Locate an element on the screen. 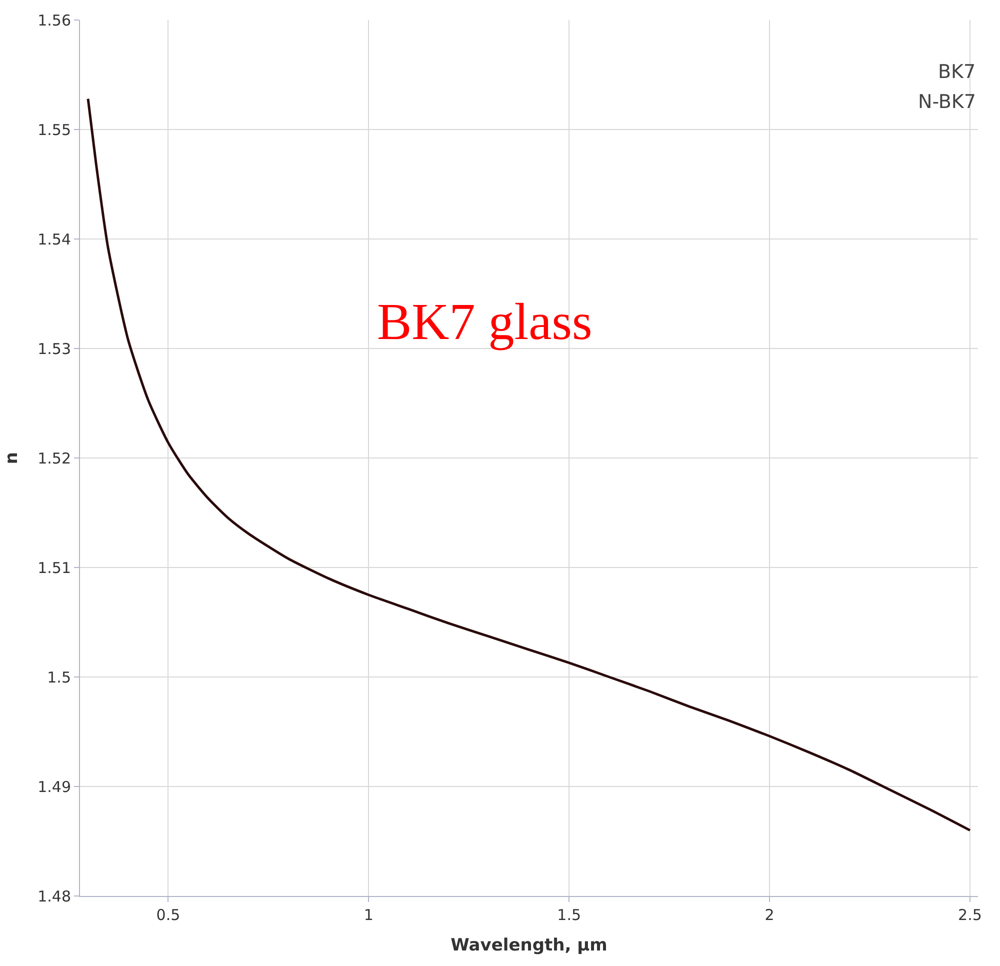 Image resolution: width=1000 pixels, height=966 pixels. y-tick-label: 1.56 is located at coordinates (54, 20).